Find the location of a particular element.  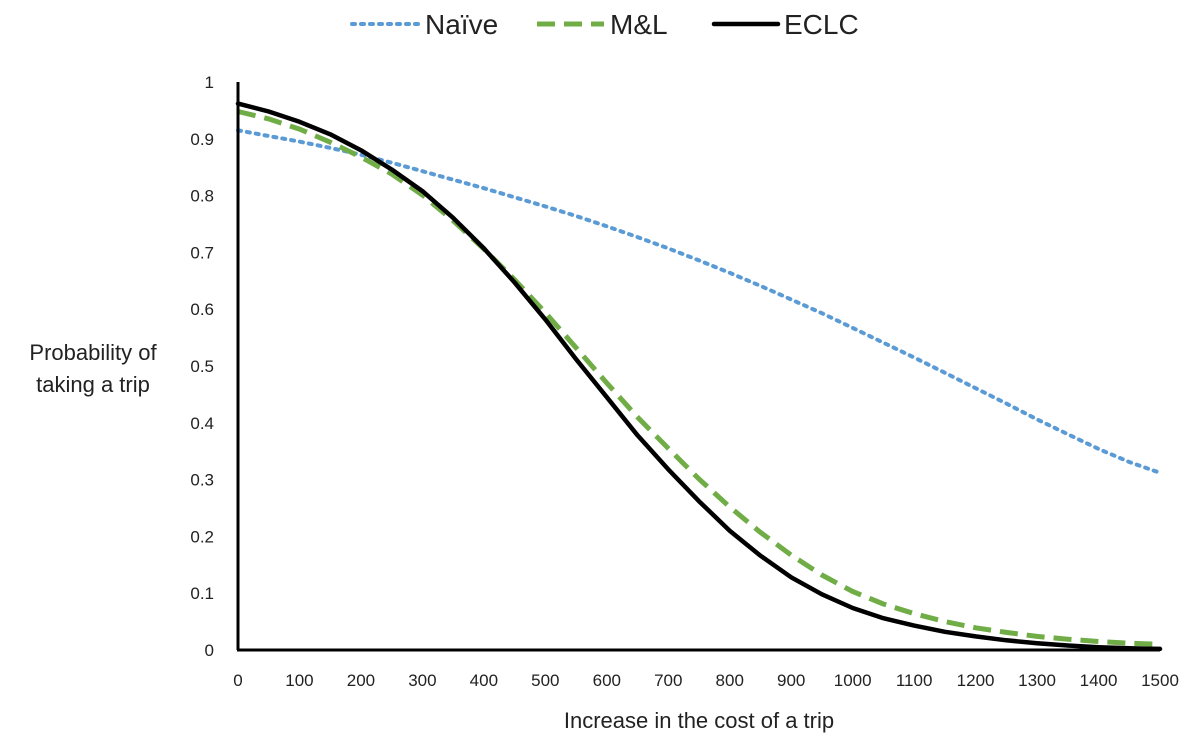

y-tick-label: 0 is located at coordinates (209, 650).